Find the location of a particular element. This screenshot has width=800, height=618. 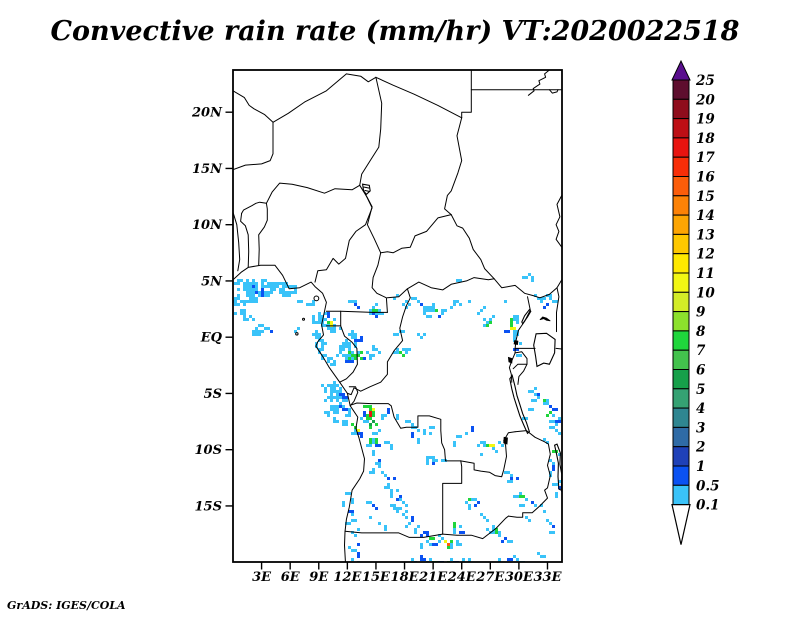

colorbar-label: 13 is located at coordinates (705, 235).